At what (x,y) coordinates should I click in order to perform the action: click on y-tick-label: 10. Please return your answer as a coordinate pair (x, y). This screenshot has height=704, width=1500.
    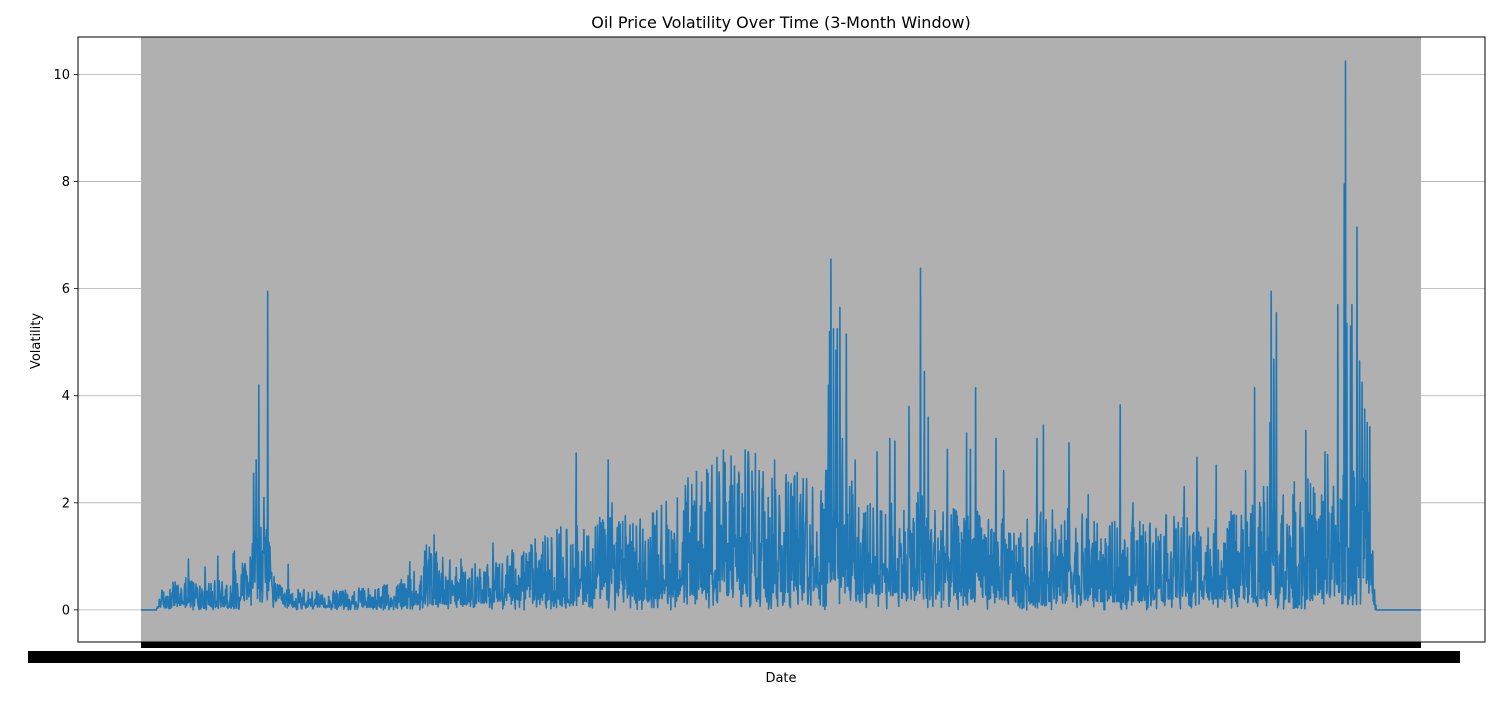
    Looking at the image, I should click on (61, 75).